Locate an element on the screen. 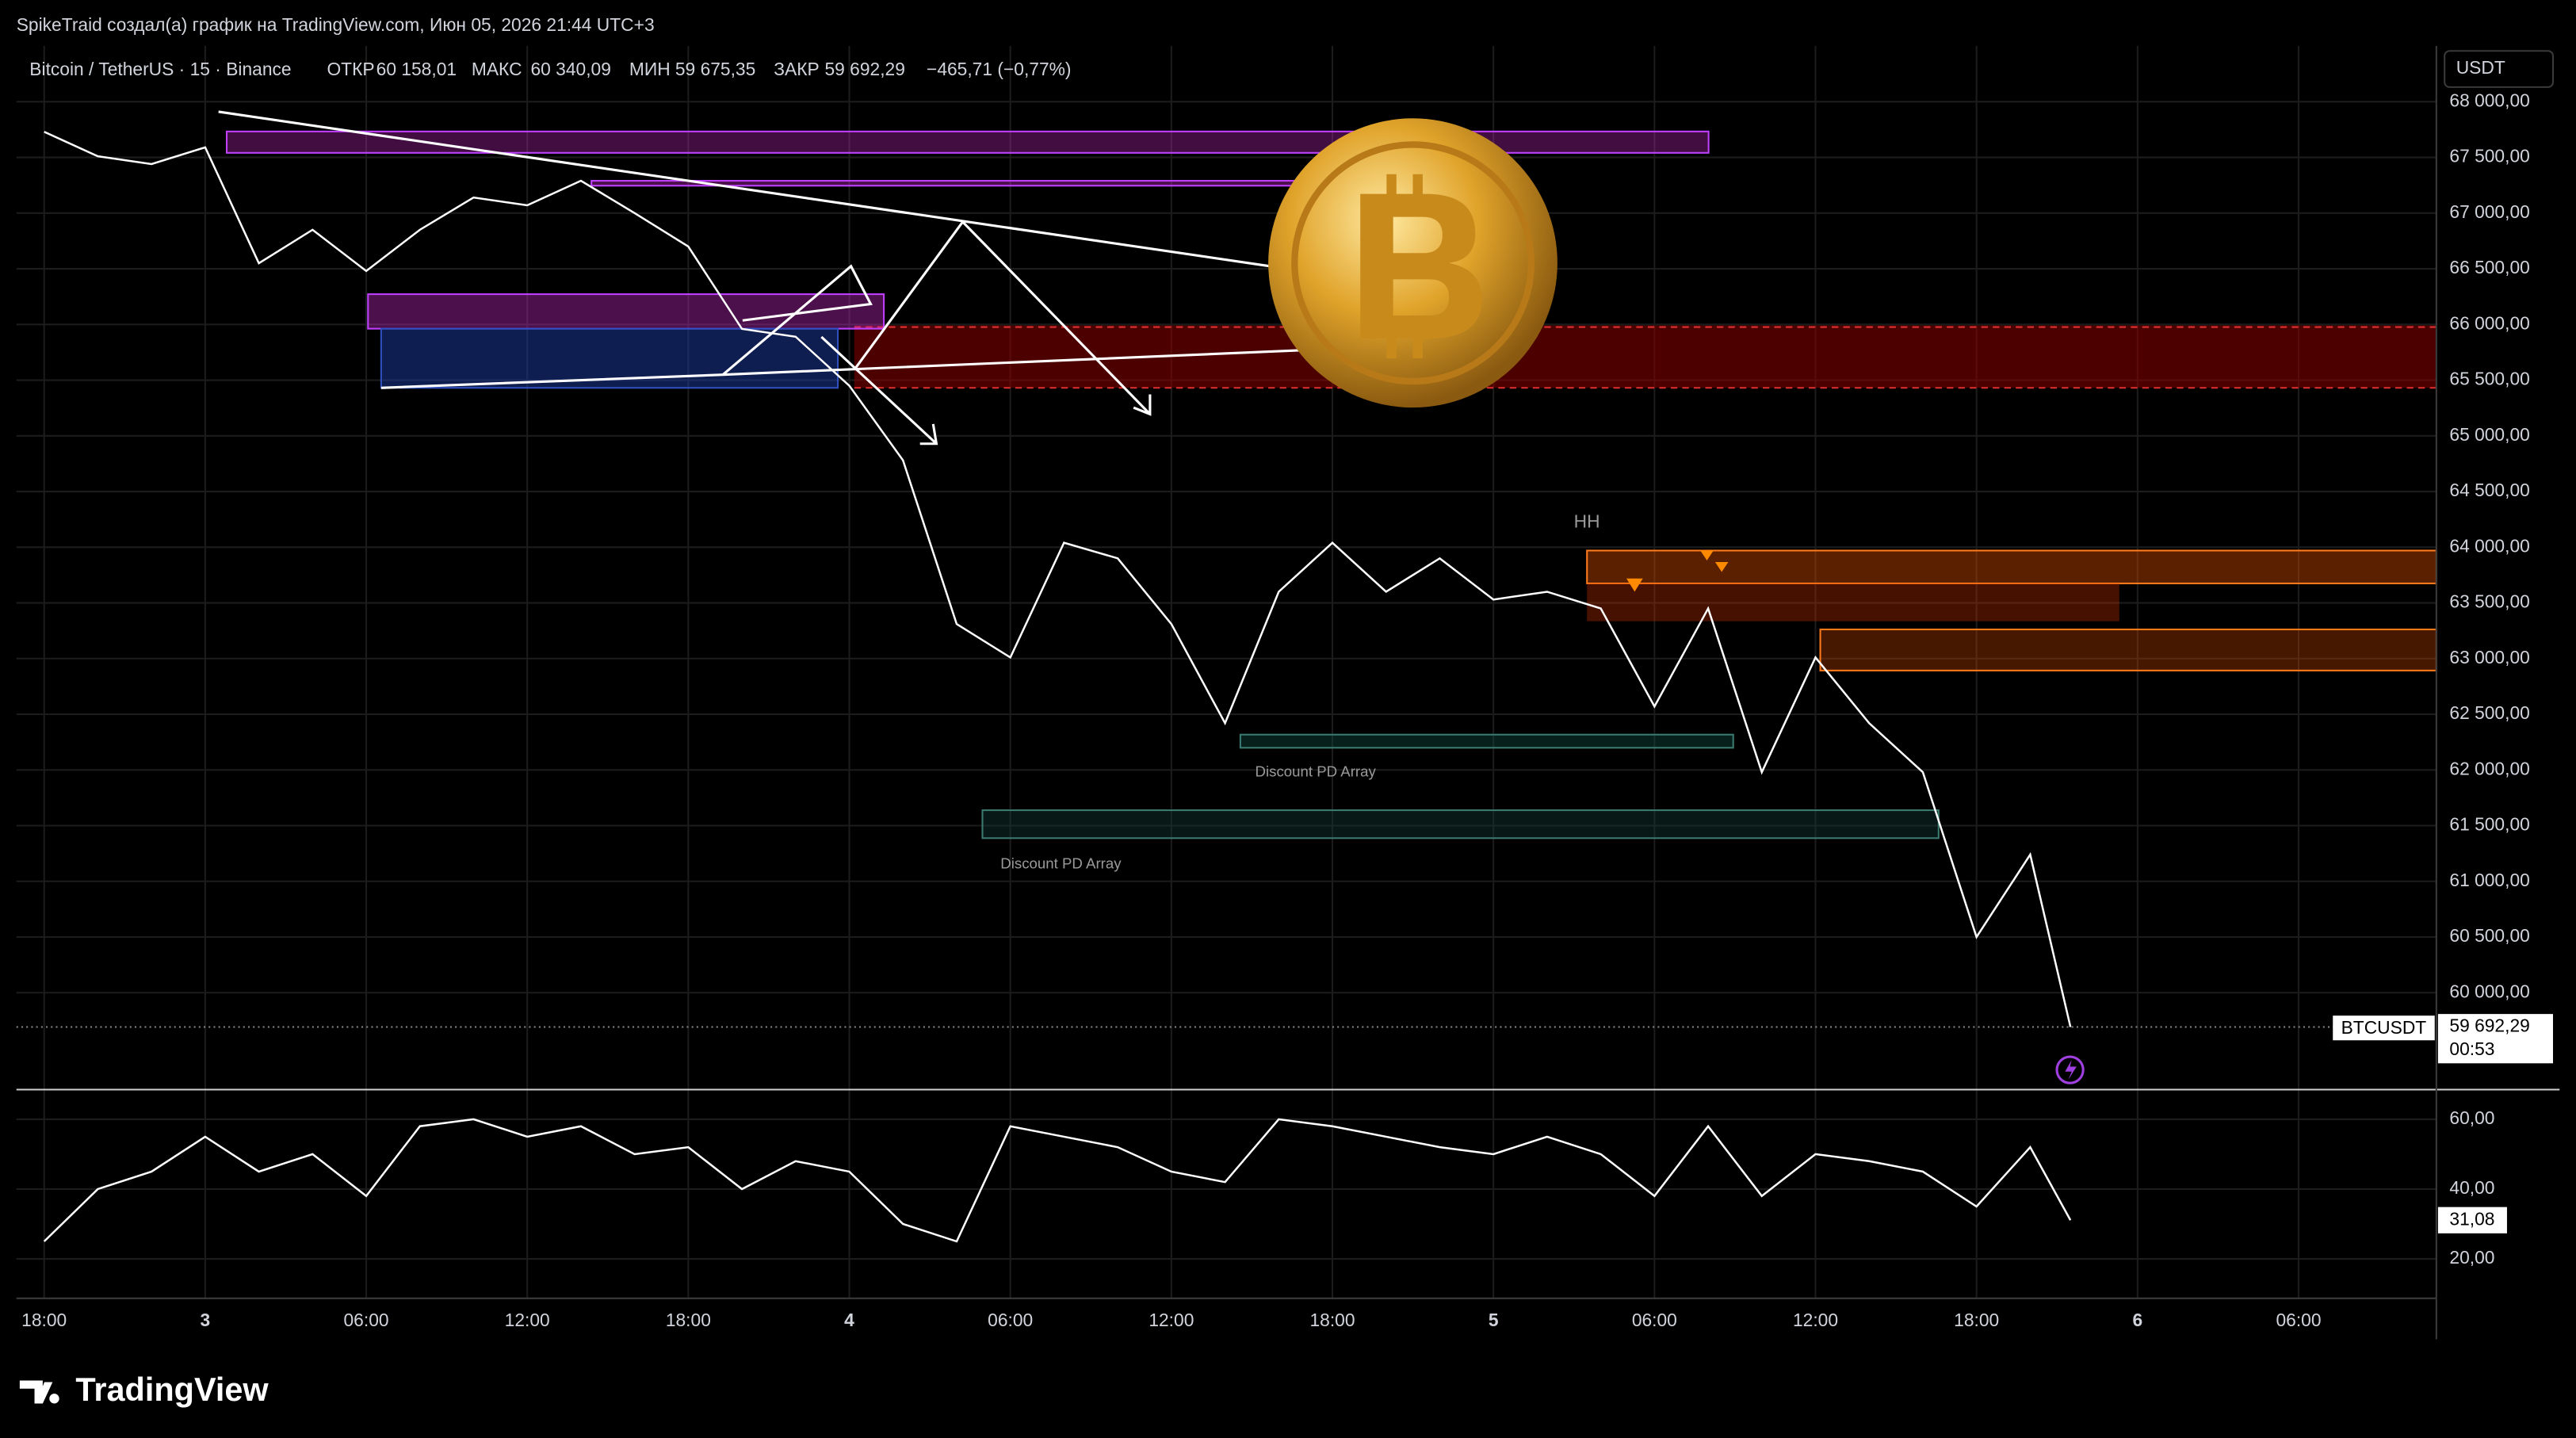 Image resolution: width=2576 pixels, height=1438 pixels. value-tag-text: 31,08 is located at coordinates (2471, 1218).